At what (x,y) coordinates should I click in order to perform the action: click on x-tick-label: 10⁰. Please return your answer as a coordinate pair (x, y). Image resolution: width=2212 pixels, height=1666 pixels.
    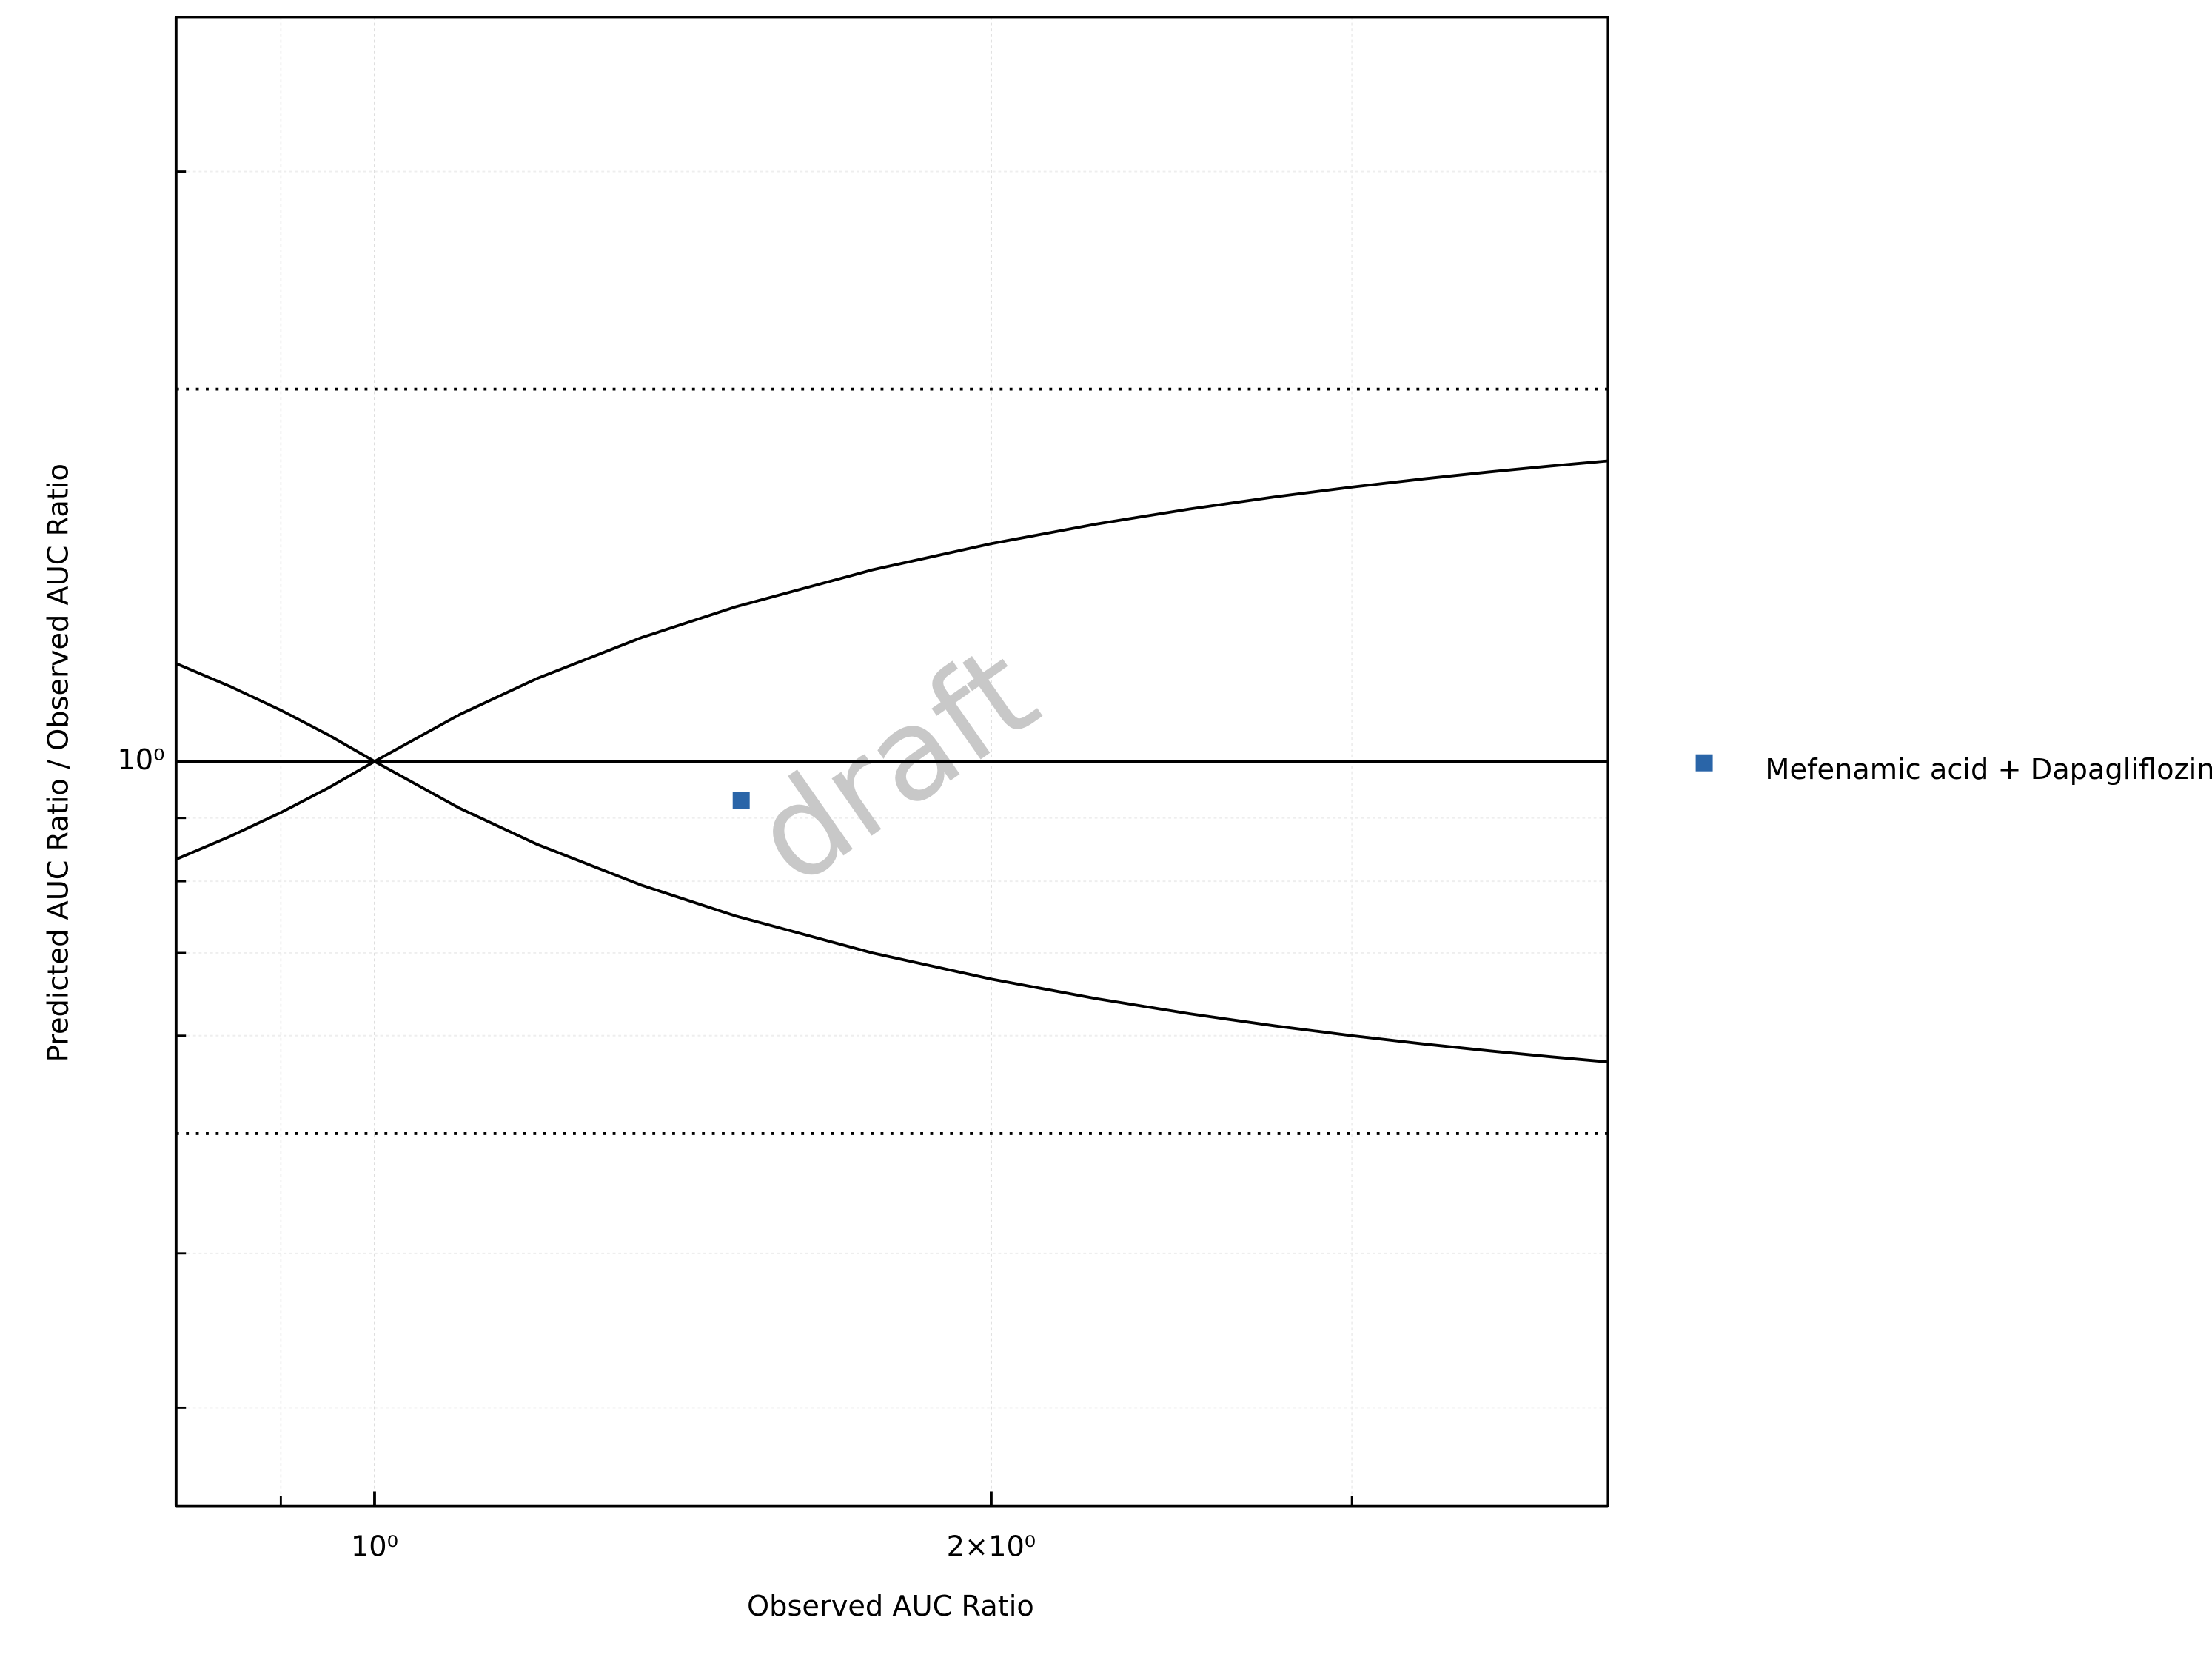
    Looking at the image, I should click on (374, 1547).